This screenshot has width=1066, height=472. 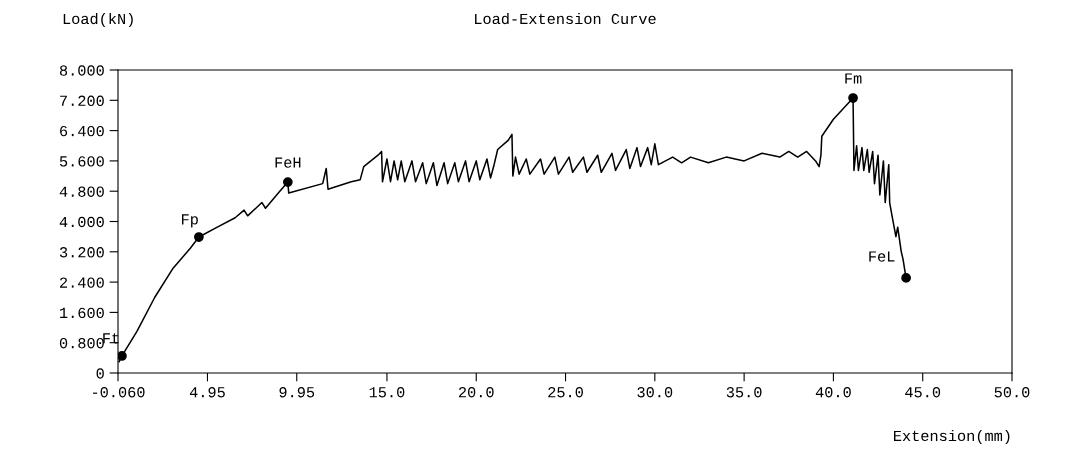 I want to click on y-tick-label: 4.000, so click(x=81, y=222).